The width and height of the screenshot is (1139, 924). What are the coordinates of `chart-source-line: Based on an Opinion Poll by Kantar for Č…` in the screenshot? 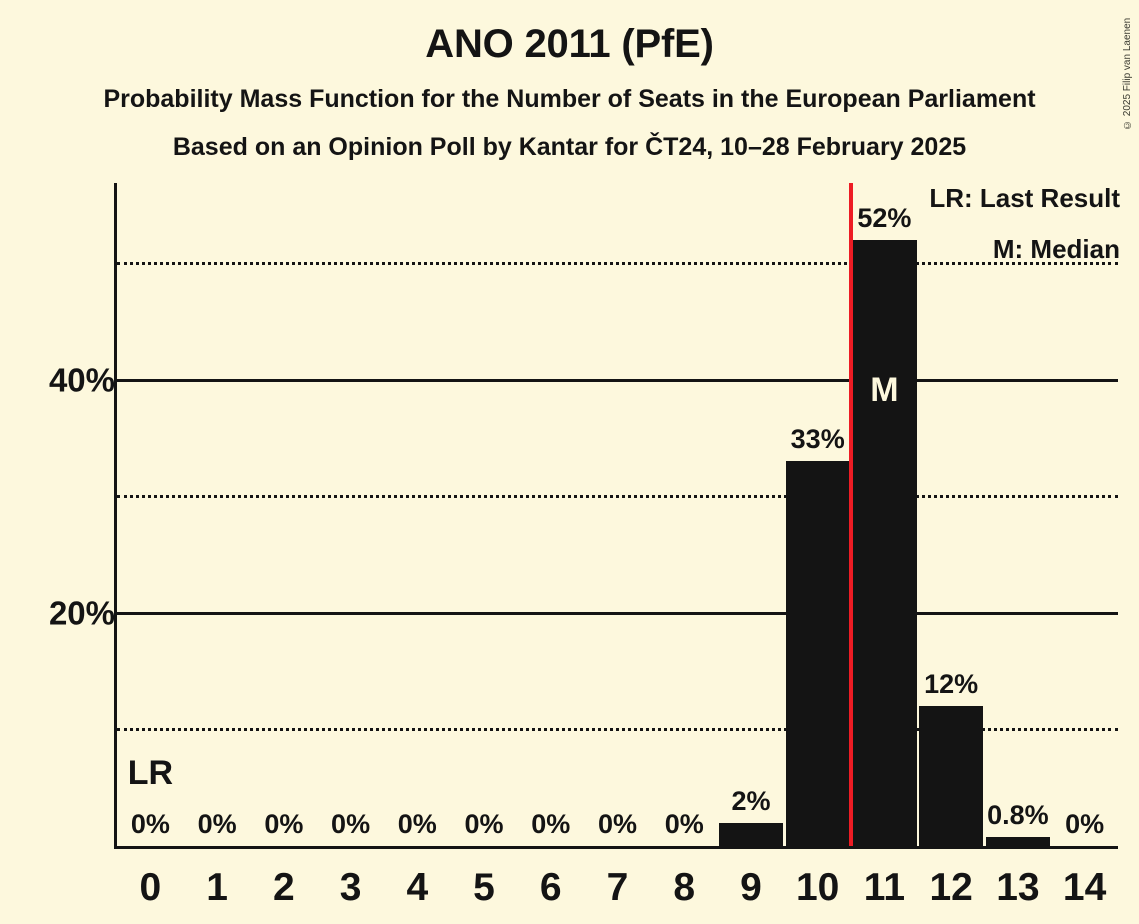 It's located at (569, 147).